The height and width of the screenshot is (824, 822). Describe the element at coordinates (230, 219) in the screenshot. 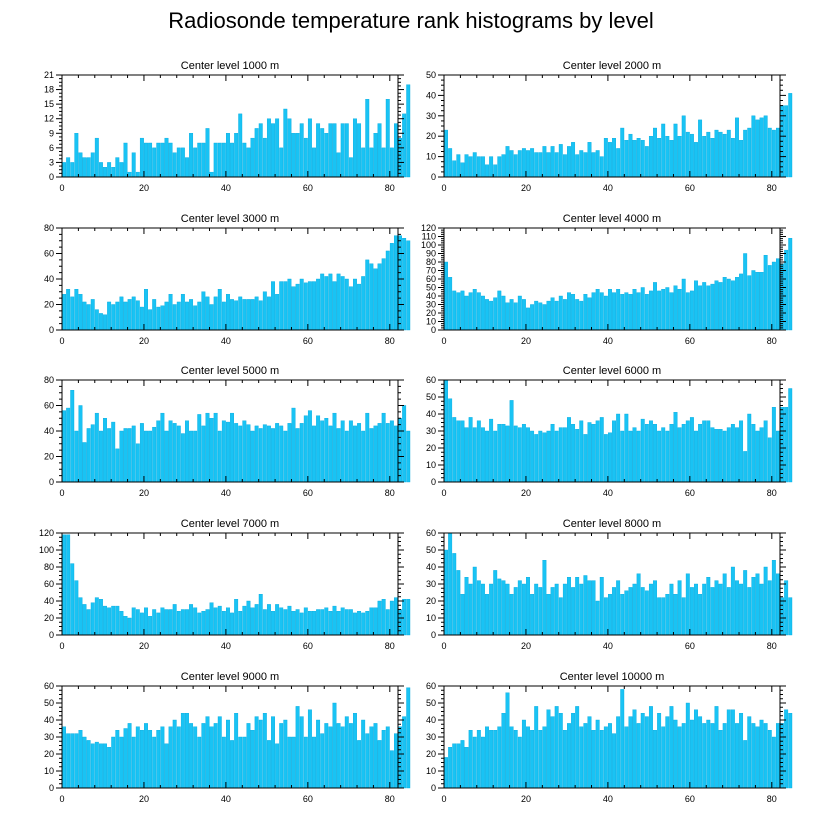

I see `panel-title: Center level 3000 m` at that location.